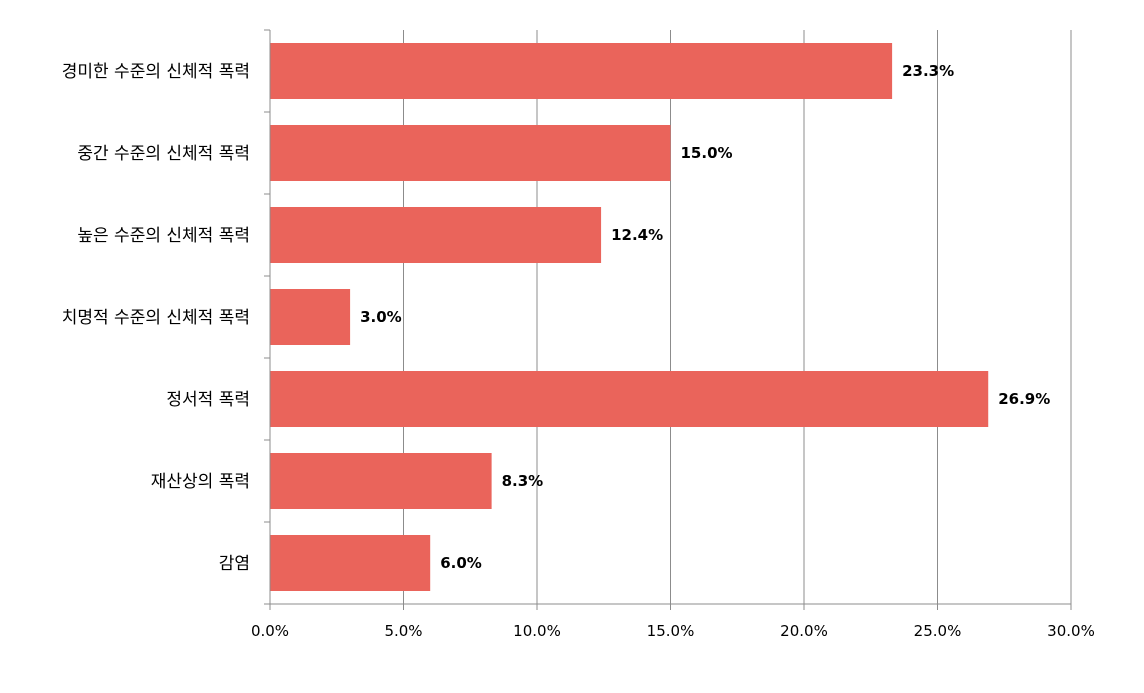 This screenshot has height=693, width=1144. Describe the element at coordinates (938, 631) in the screenshot. I see `x-tick-label: 25.0%` at that location.